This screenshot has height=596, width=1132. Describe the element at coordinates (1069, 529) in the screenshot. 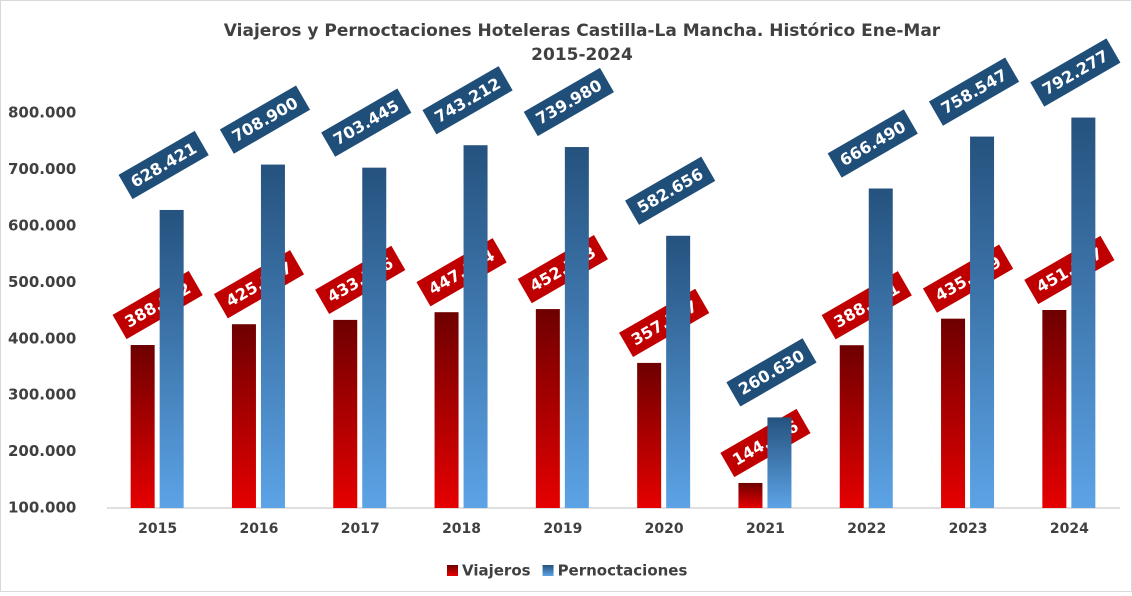

I see `x-tick-label: 2024` at that location.